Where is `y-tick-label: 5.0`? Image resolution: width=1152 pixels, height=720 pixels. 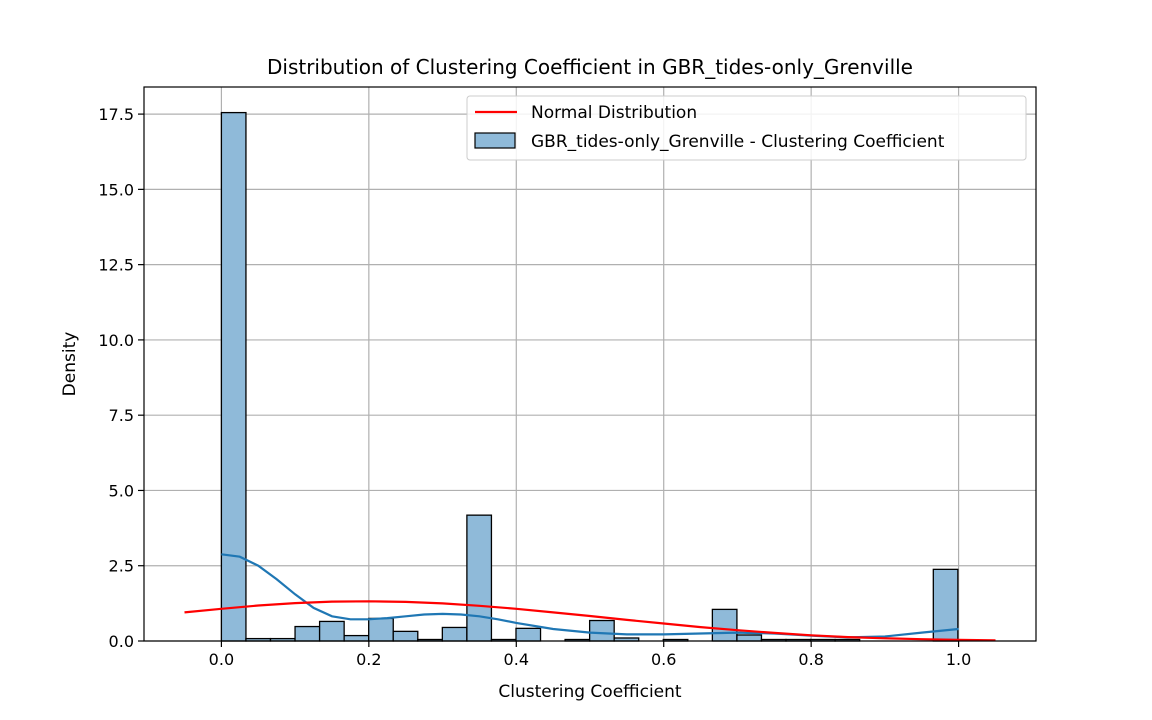
y-tick-label: 5.0 is located at coordinates (121, 490).